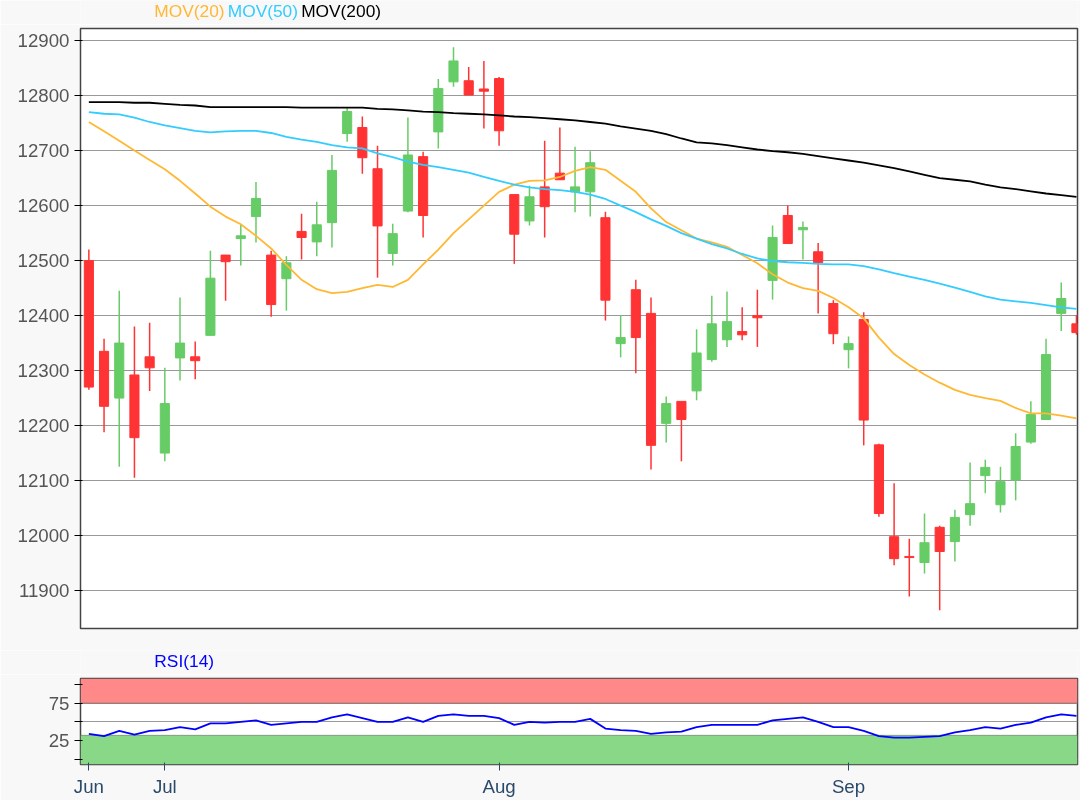 The width and height of the screenshot is (1080, 800). I want to click on y-tick-label: 25, so click(59, 741).